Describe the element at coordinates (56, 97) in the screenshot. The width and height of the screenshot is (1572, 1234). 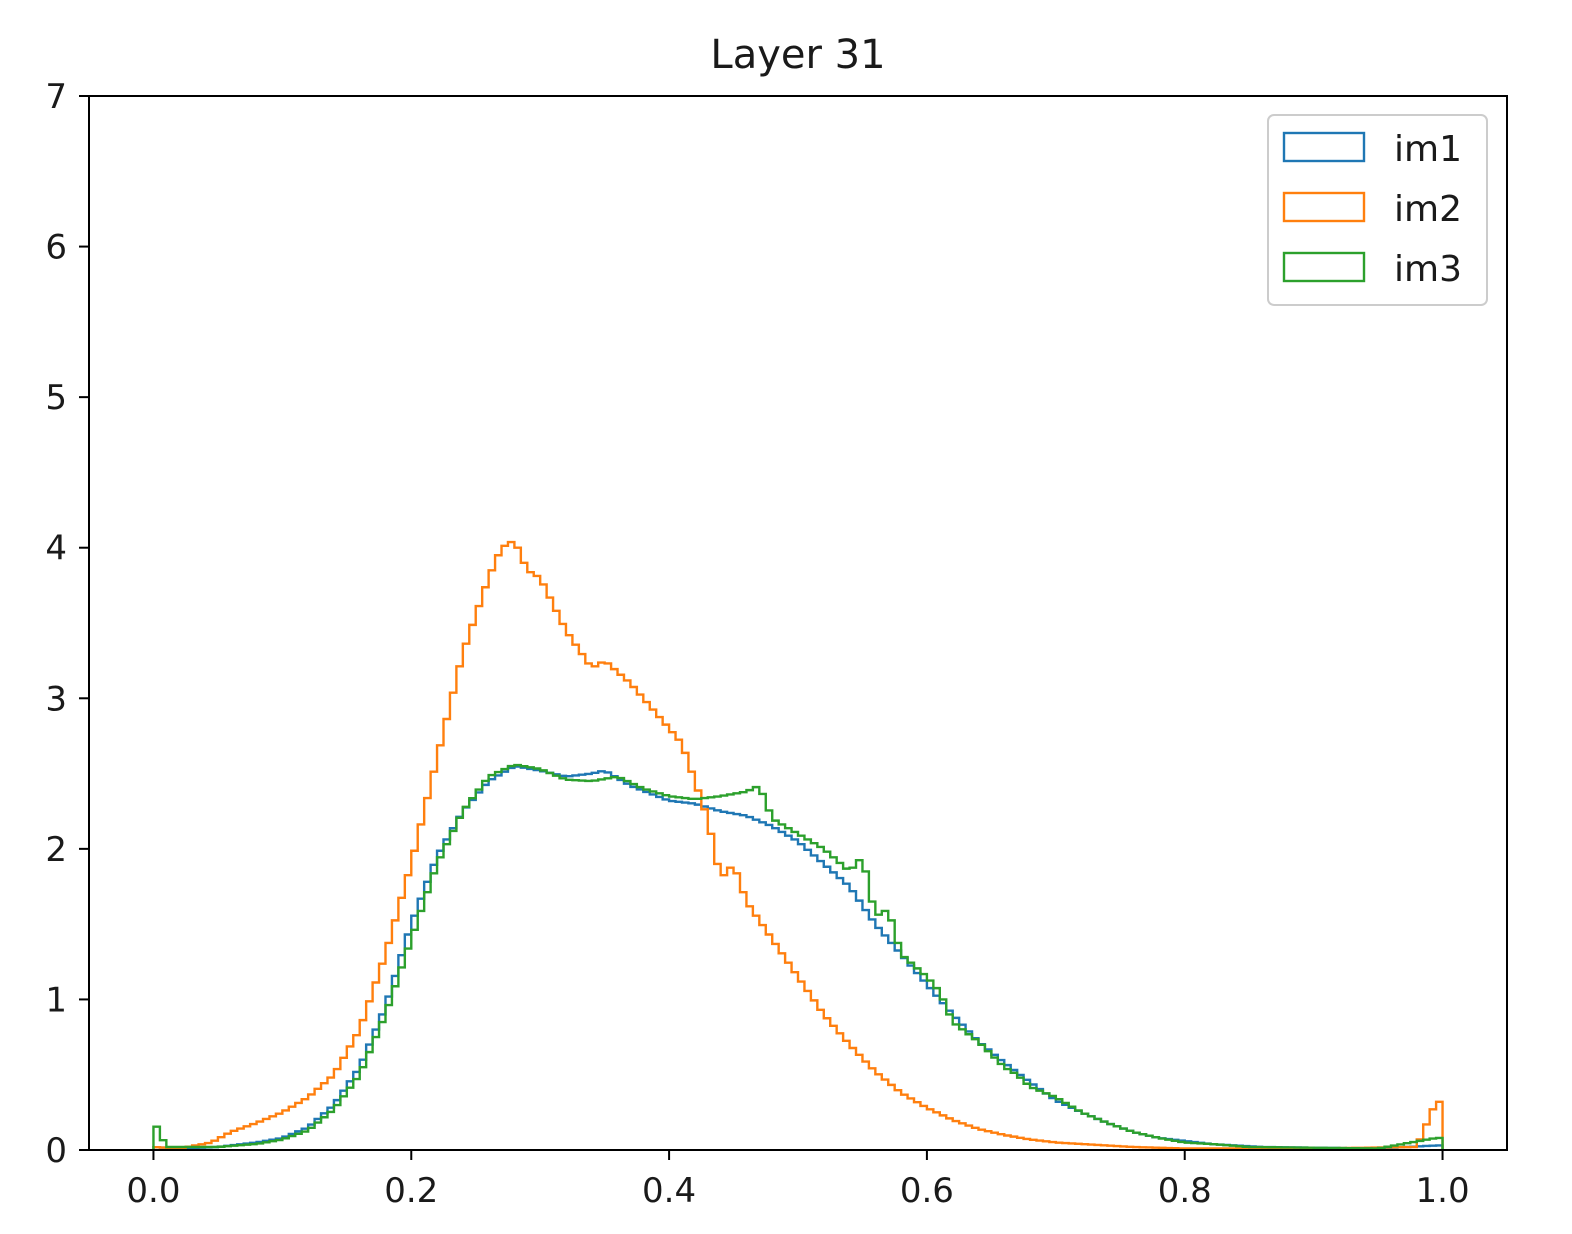
I see `y-tick-label: 7` at that location.